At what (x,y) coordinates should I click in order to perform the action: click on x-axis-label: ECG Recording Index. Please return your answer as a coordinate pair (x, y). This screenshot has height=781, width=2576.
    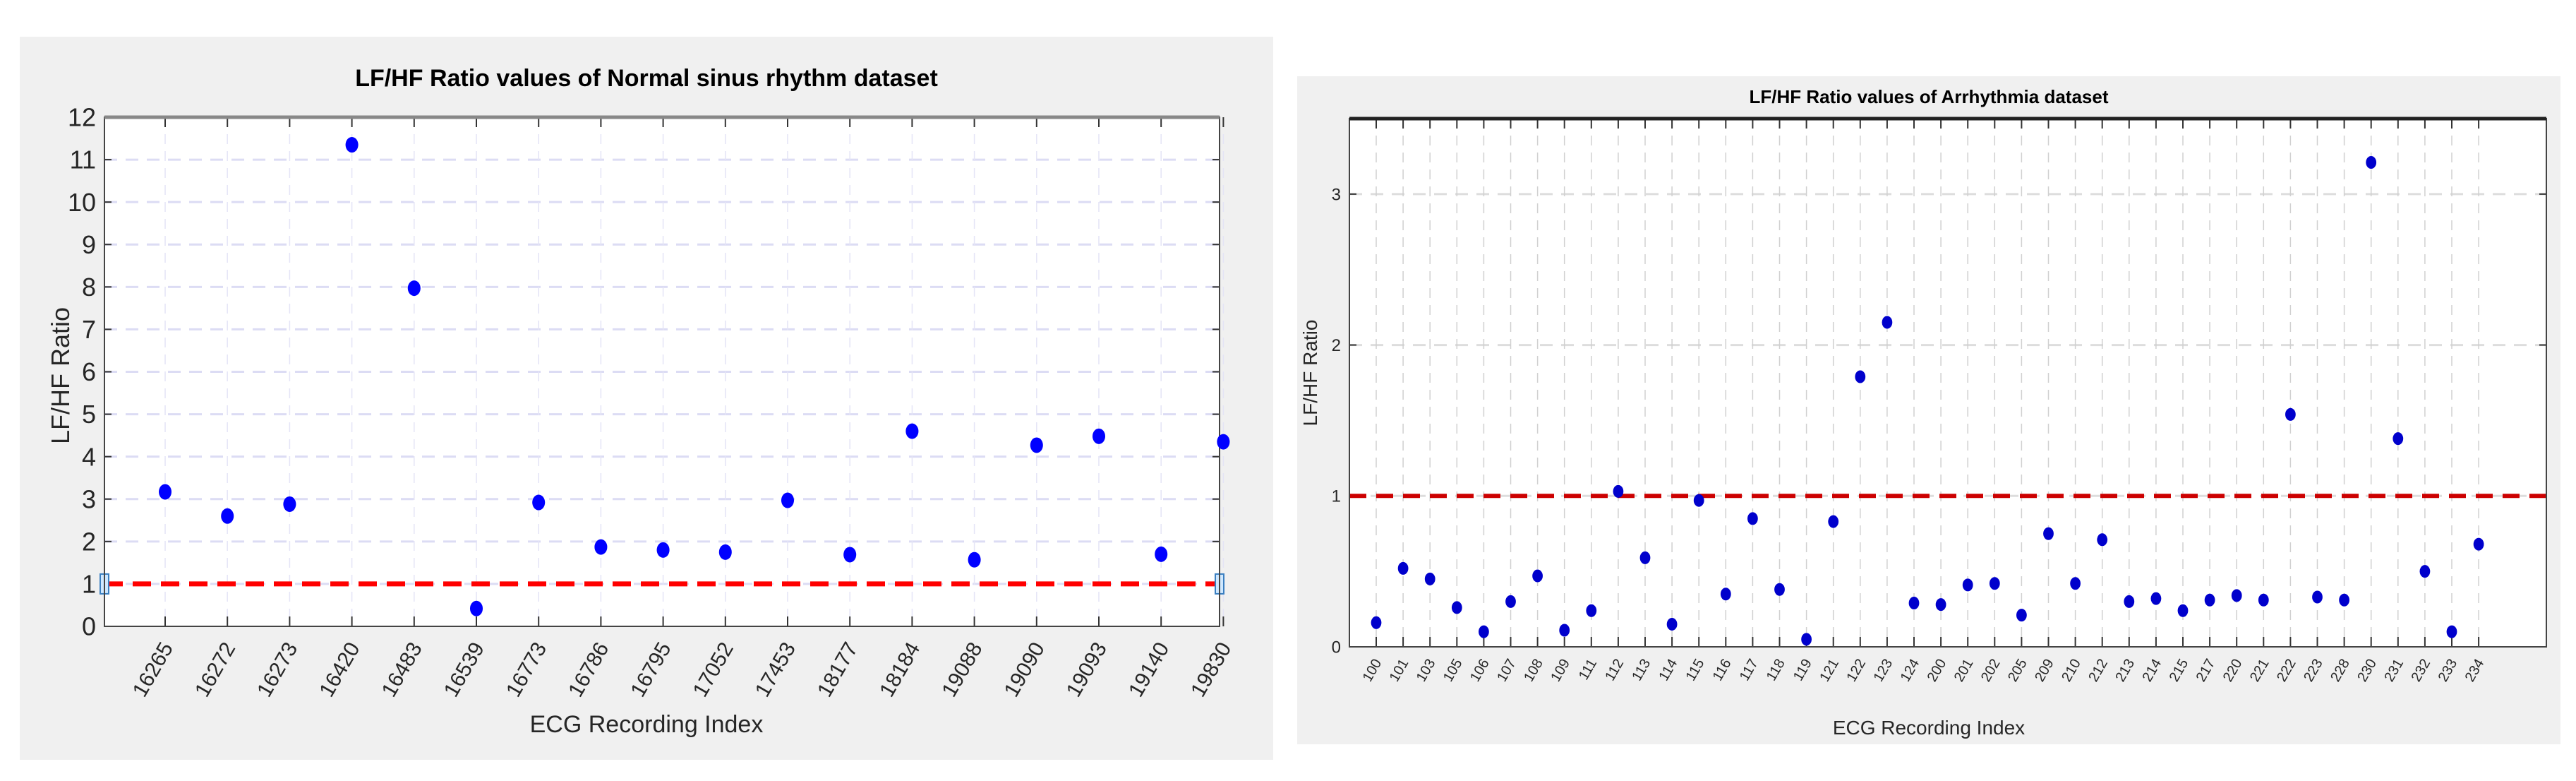
    Looking at the image, I should click on (647, 725).